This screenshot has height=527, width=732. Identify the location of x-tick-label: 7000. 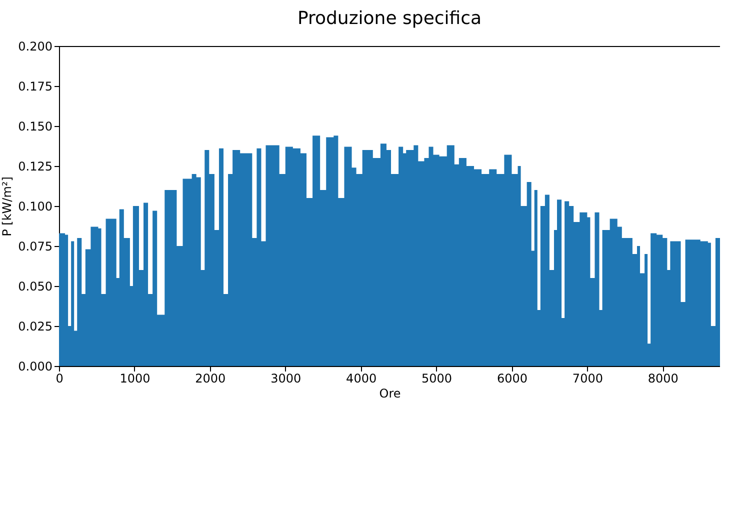
(587, 379).